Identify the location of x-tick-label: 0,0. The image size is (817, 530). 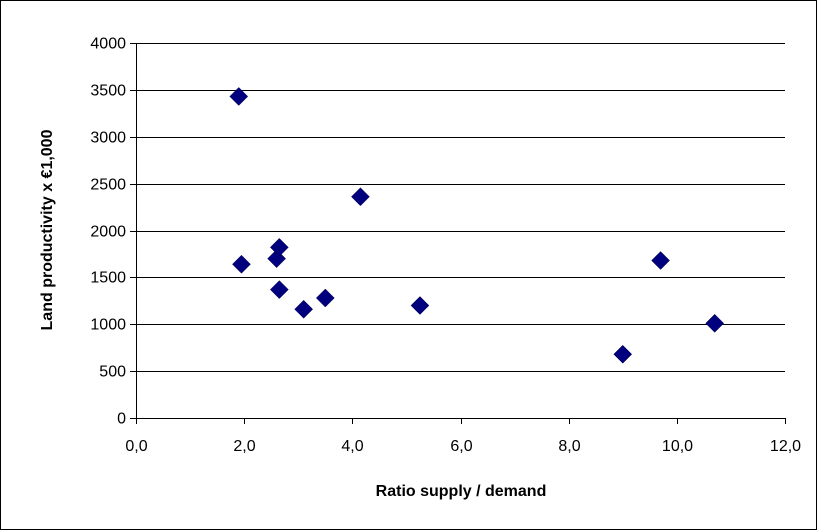
(136, 446).